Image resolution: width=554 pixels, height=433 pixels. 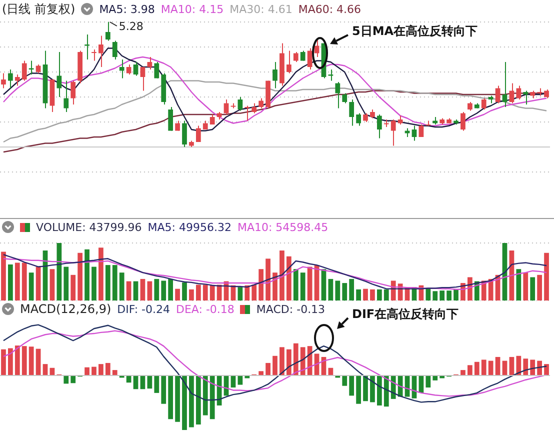 What do you see at coordinates (405, 314) in the screenshot?
I see `text: DIF在高位反转向下` at bounding box center [405, 314].